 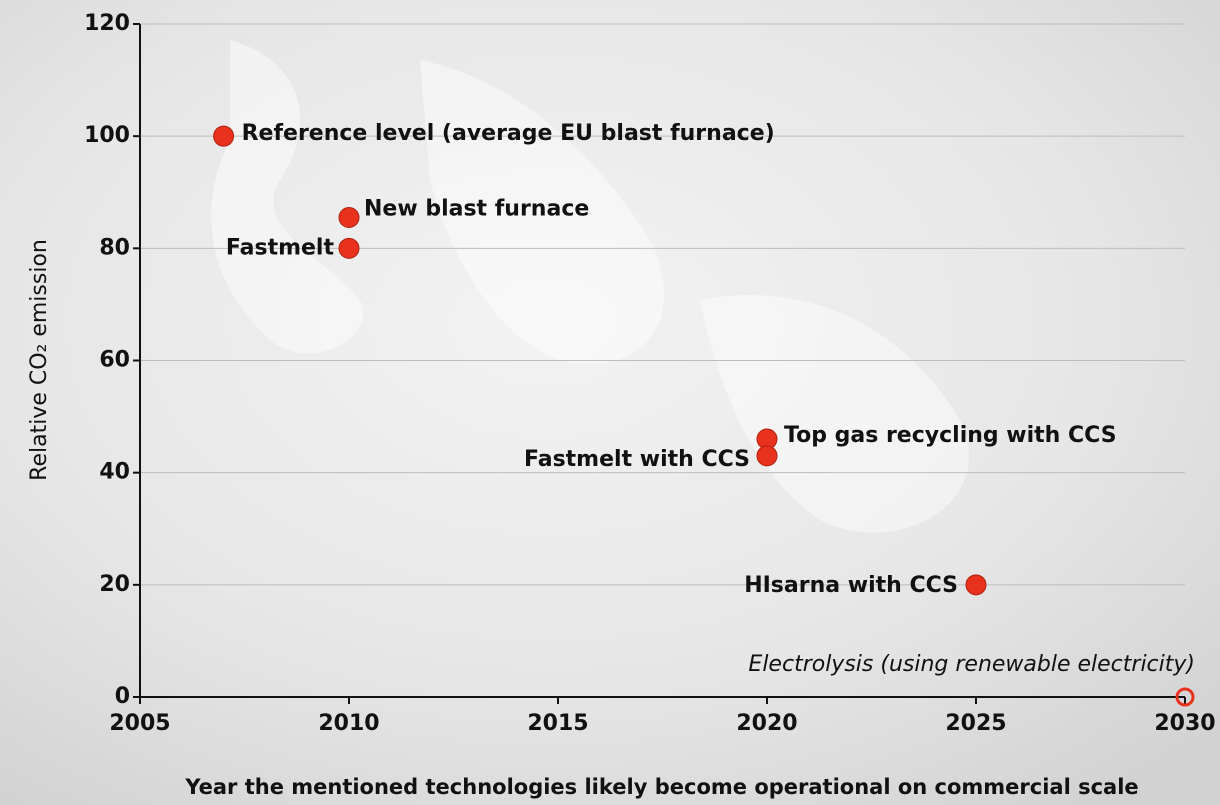 What do you see at coordinates (348, 723) in the screenshot?
I see `x-tick-label: 2010` at bounding box center [348, 723].